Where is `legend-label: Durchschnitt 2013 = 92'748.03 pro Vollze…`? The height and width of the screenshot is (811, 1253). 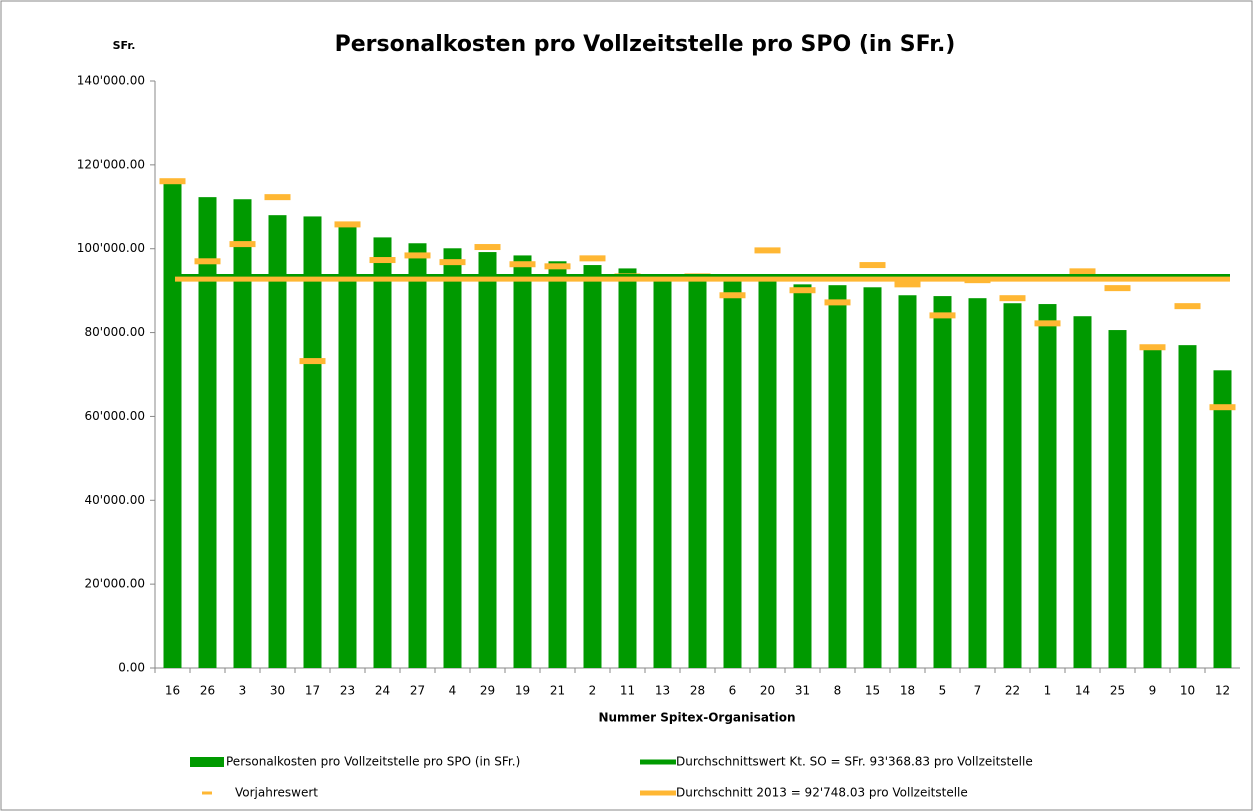 legend-label: Durchschnitt 2013 = 92'748.03 pro Vollze… is located at coordinates (822, 793).